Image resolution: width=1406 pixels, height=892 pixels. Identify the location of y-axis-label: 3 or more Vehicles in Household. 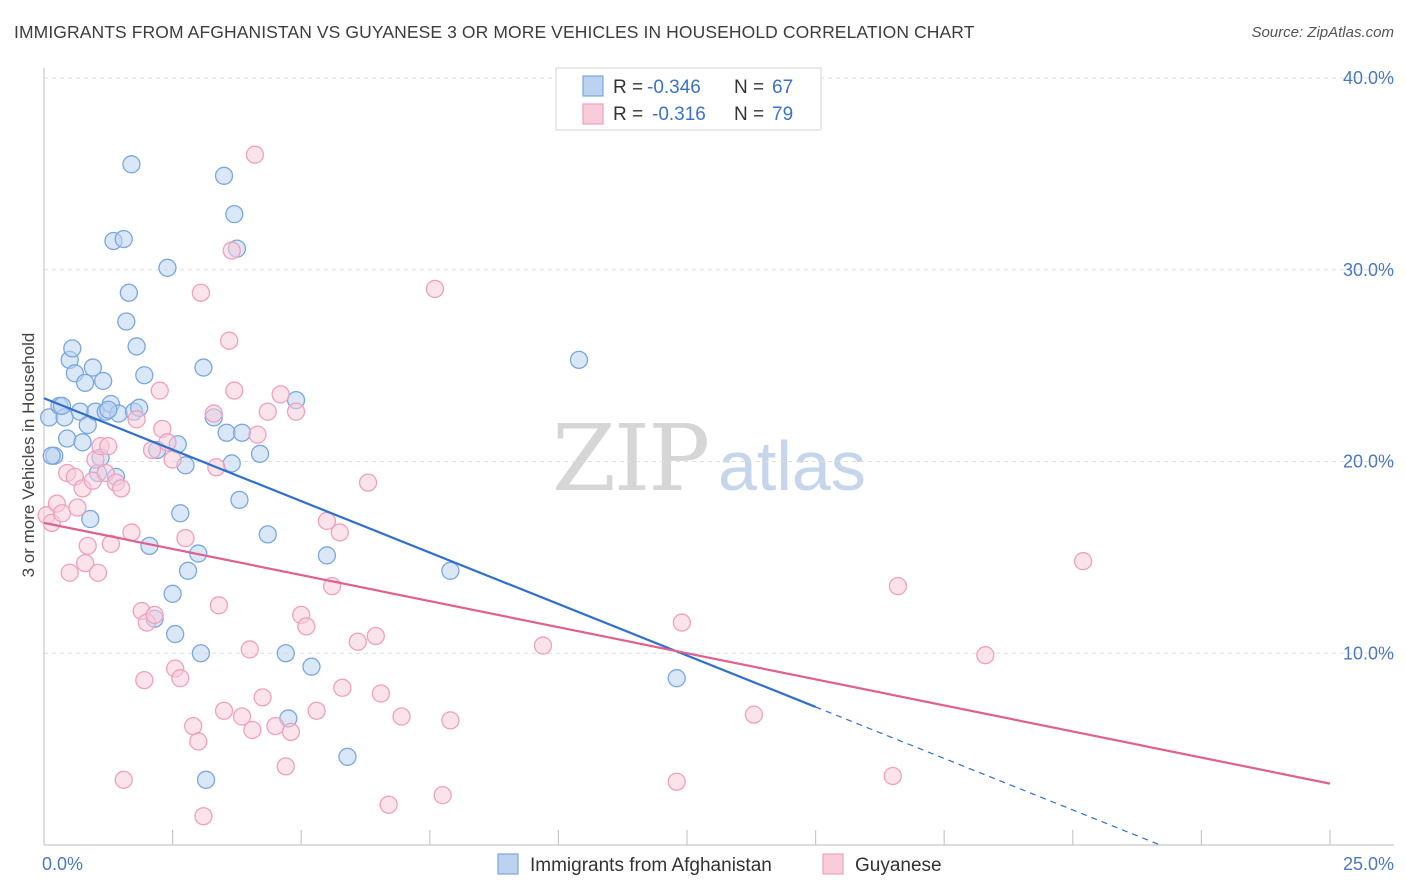
(28, 455).